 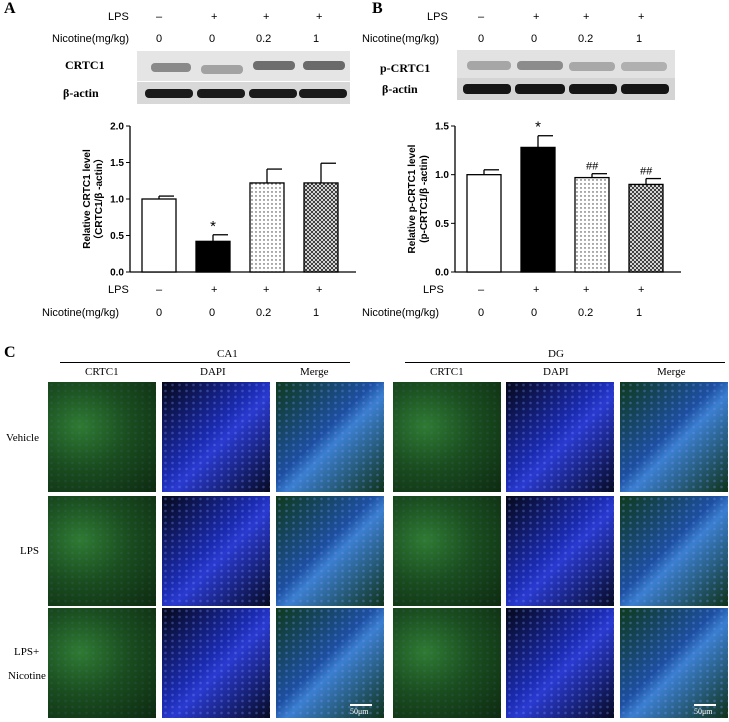 What do you see at coordinates (481, 313) in the screenshot?
I see `b-nicotine-value-bottom-1: 0` at bounding box center [481, 313].